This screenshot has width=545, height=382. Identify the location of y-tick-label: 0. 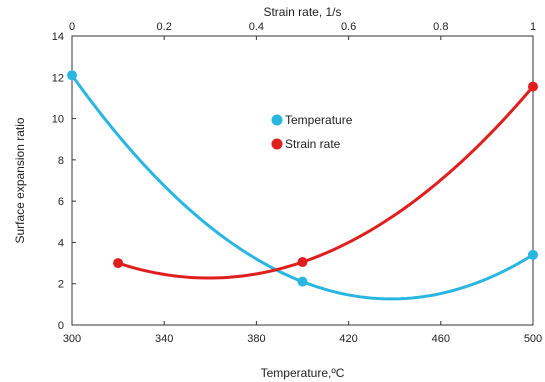
(61, 326).